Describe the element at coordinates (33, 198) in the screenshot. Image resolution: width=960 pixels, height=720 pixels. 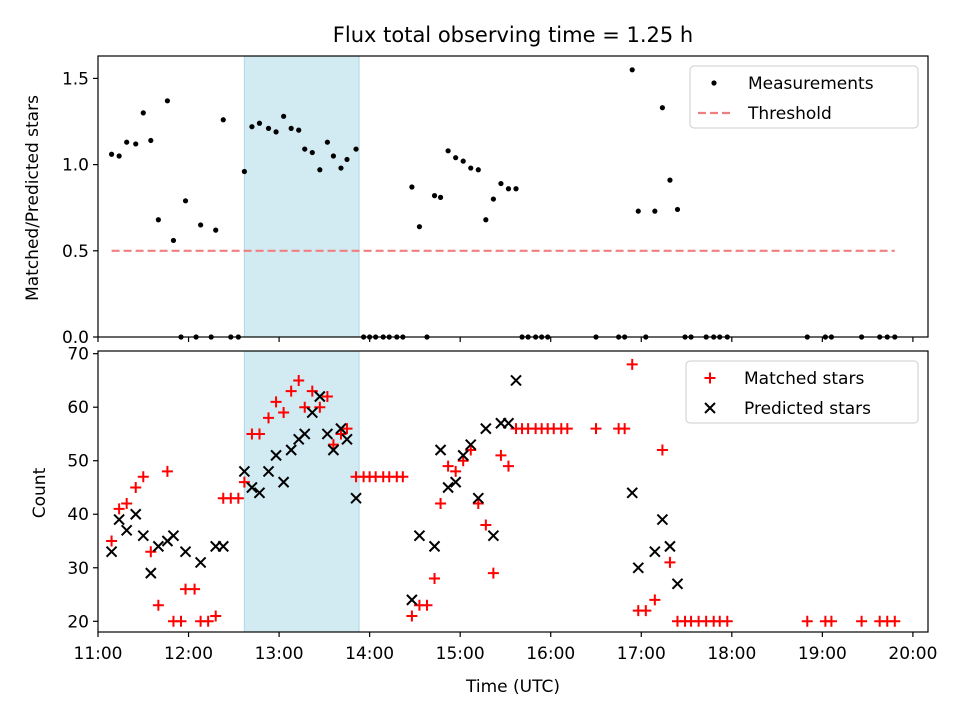
I see `top-y-axis-label: Matched/Predicted stars` at that location.